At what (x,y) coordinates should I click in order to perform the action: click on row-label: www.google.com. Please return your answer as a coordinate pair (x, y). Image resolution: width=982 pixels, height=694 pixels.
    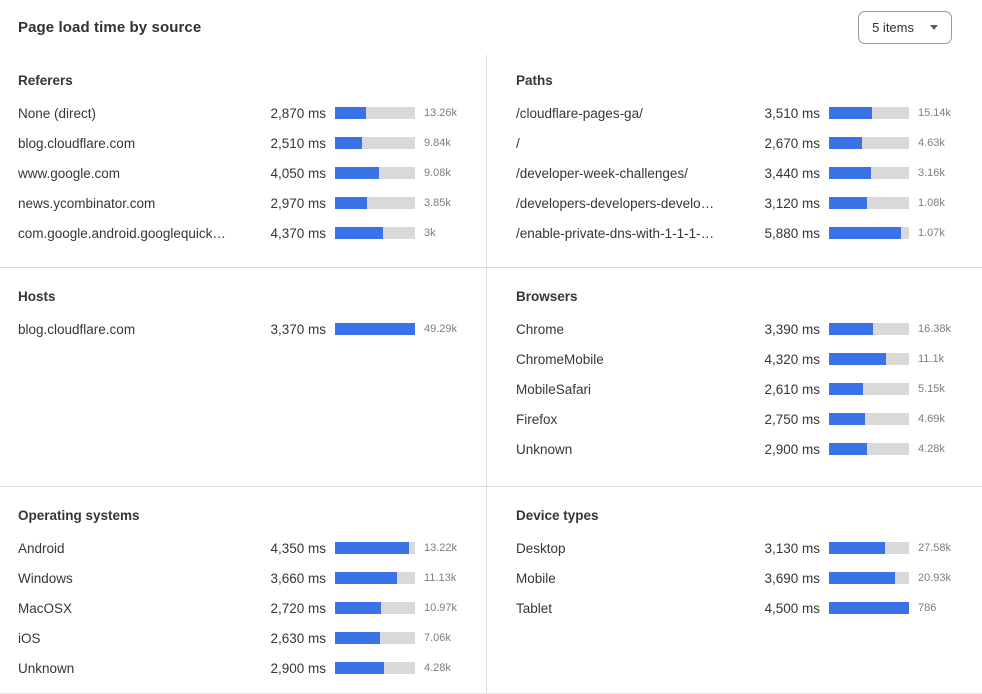
    Looking at the image, I should click on (69, 173).